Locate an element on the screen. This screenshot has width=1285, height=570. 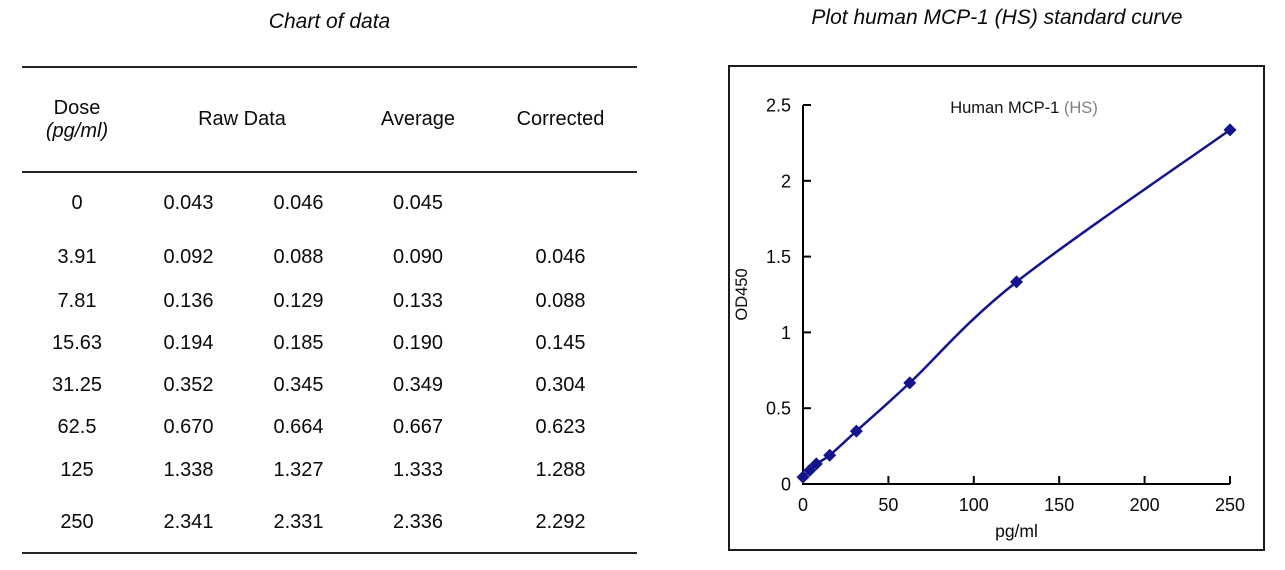
cell-average: 2.336 is located at coordinates (418, 521).